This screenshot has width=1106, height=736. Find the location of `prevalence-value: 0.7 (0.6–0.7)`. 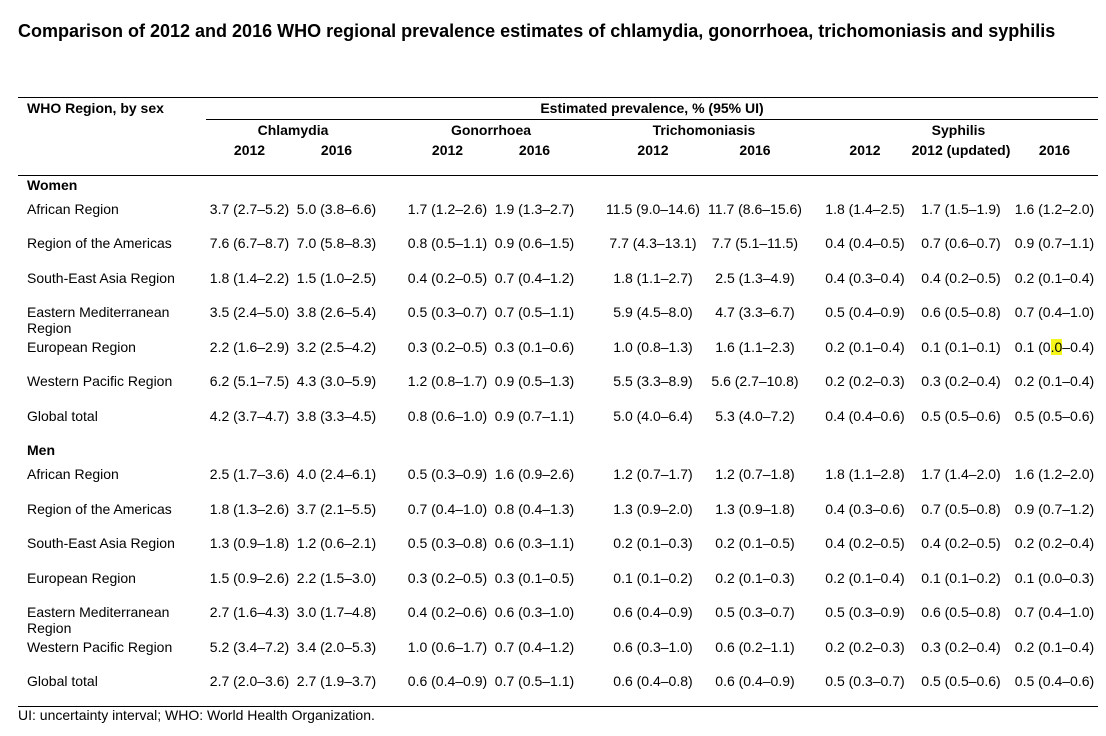

prevalence-value: 0.7 (0.6–0.7) is located at coordinates (961, 243).